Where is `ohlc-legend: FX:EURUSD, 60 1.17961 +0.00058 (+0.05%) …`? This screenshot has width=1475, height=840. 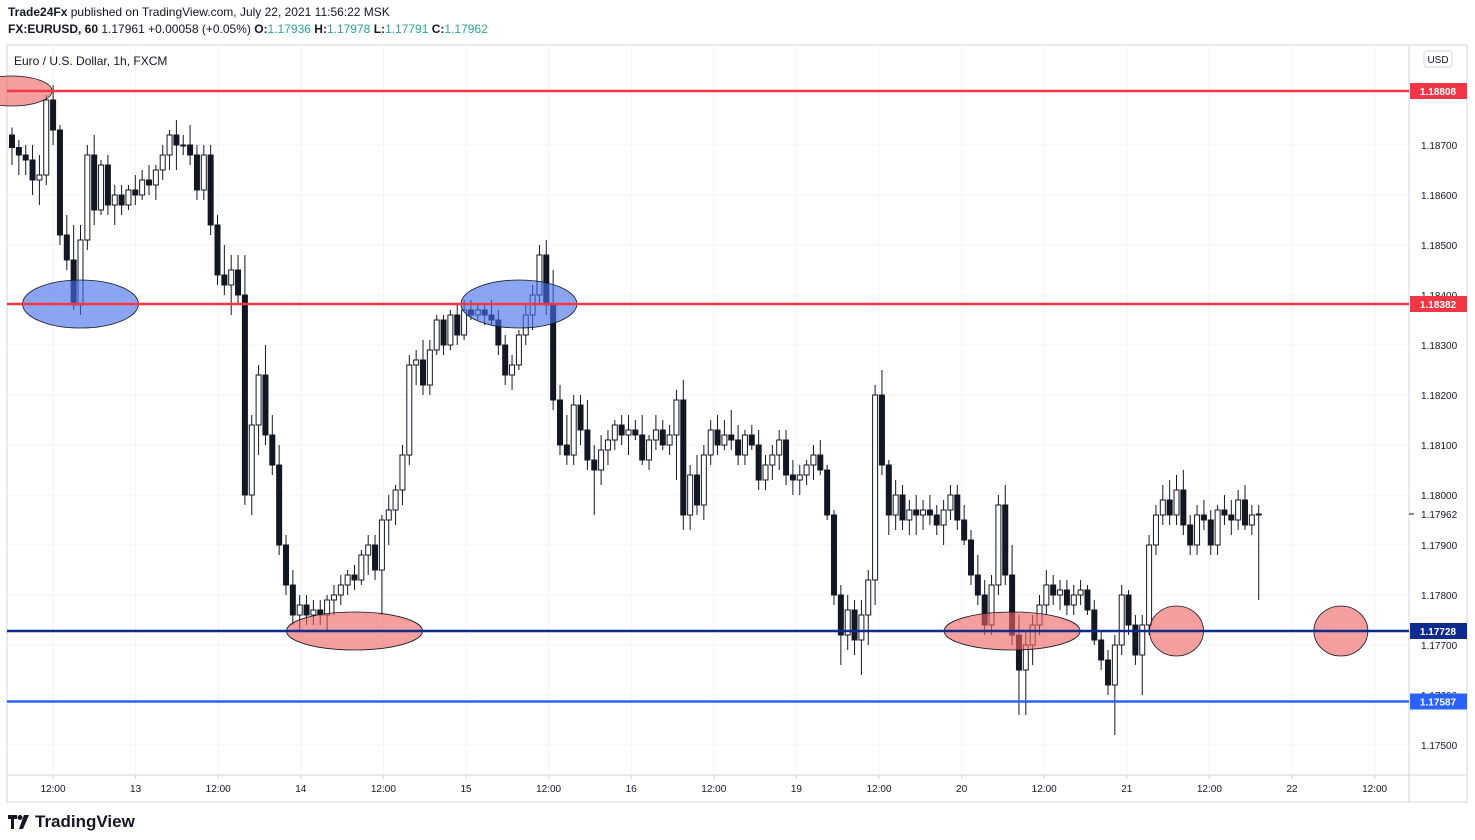
ohlc-legend: FX:EURUSD, 60 1.17961 +0.00058 (+0.05%) … is located at coordinates (248, 29).